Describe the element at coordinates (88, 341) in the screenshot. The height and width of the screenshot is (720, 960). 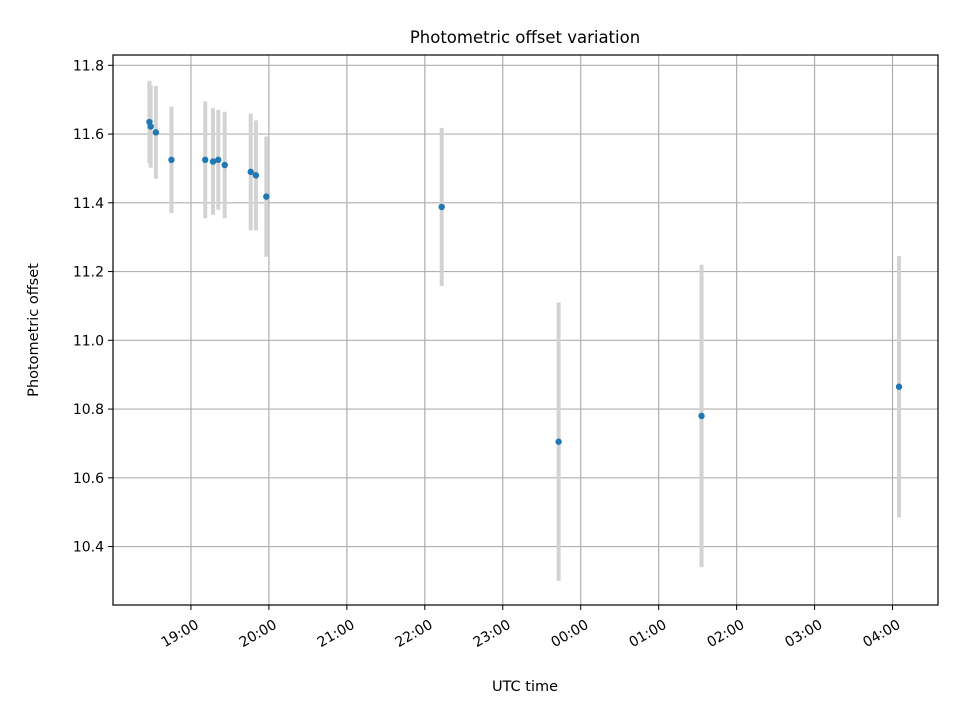
I see `y-tick-label: 11.0` at that location.